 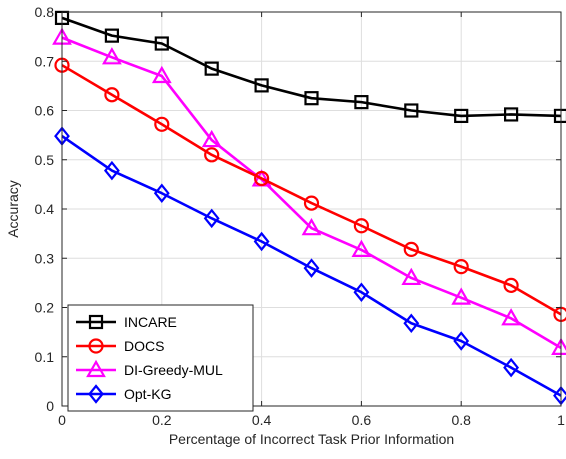 What do you see at coordinates (45, 357) in the screenshot?
I see `y-tick-label-1: 0.1` at bounding box center [45, 357].